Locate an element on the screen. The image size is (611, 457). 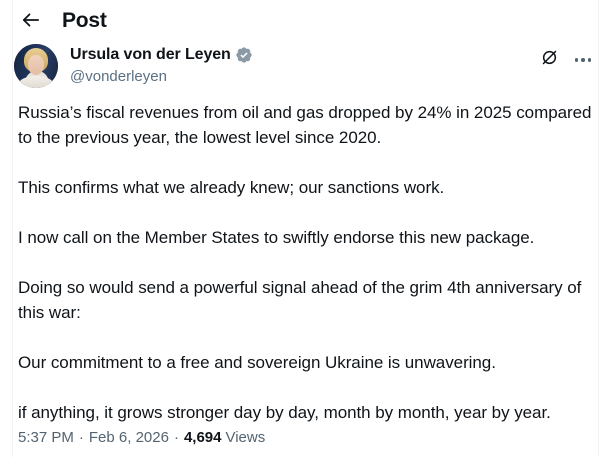
author-text: Ursula von der Leyen @vonderleyen is located at coordinates (161, 65).